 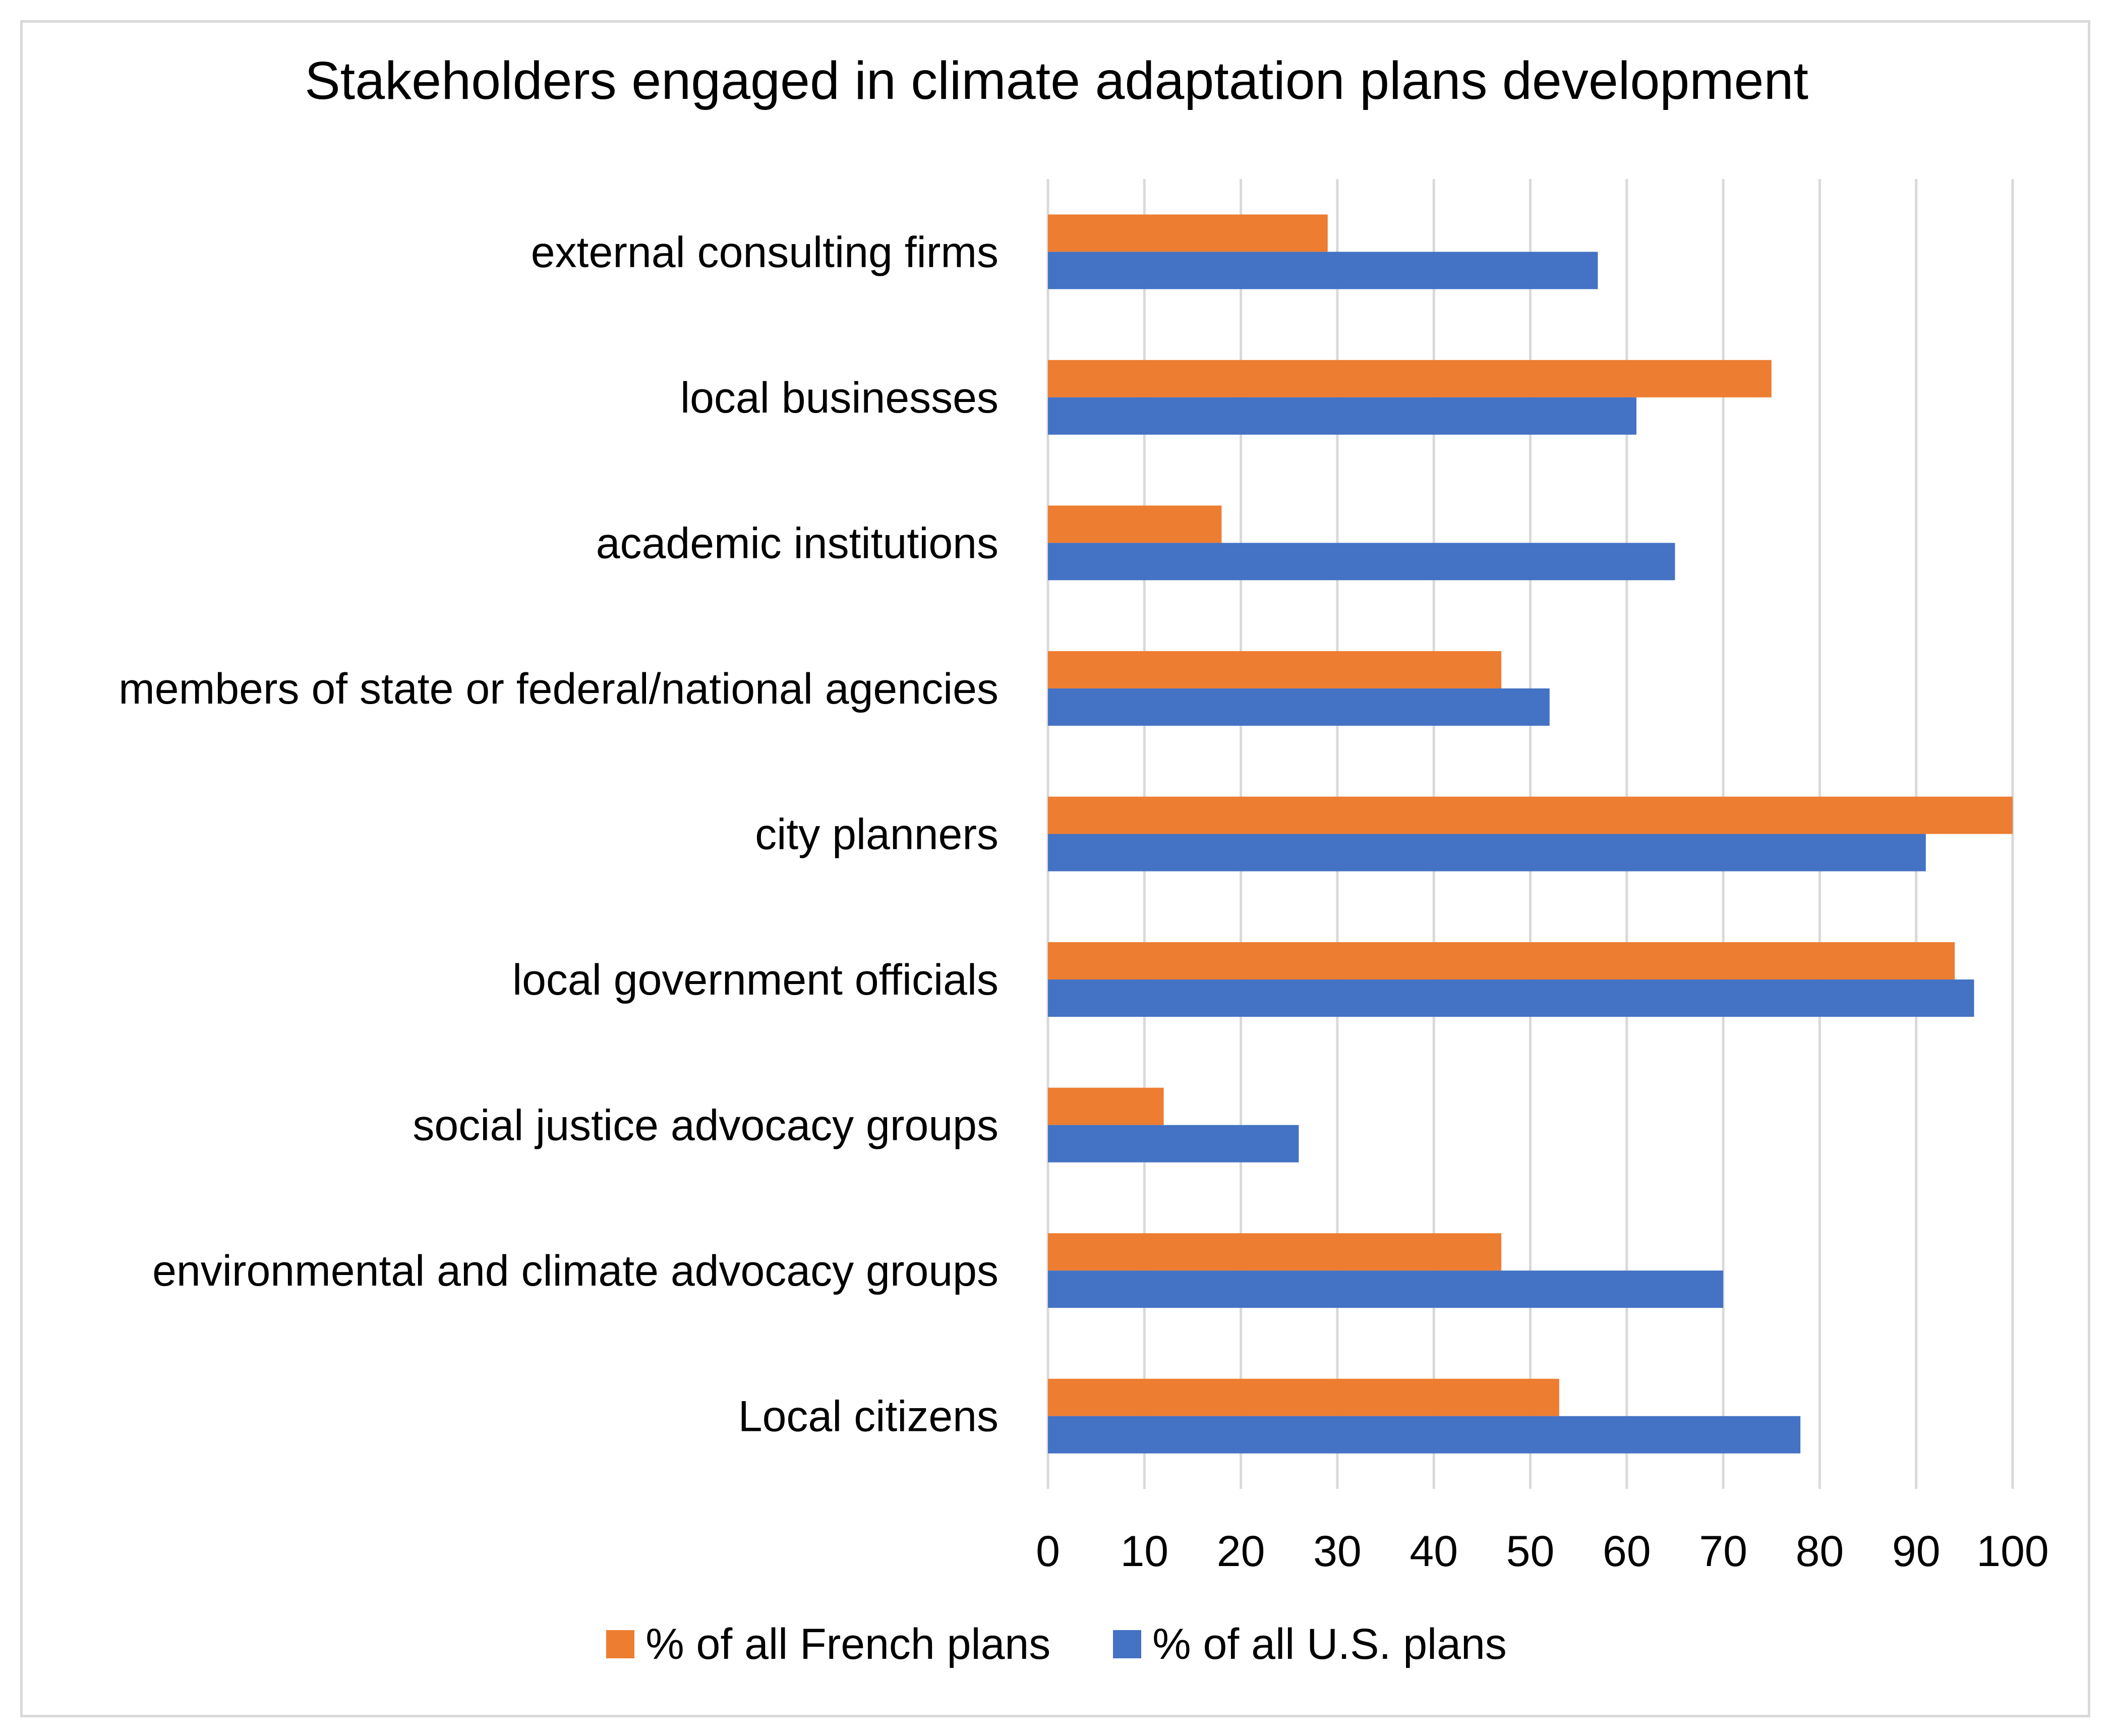 What do you see at coordinates (756, 980) in the screenshot?
I see `category-label: local government officials` at bounding box center [756, 980].